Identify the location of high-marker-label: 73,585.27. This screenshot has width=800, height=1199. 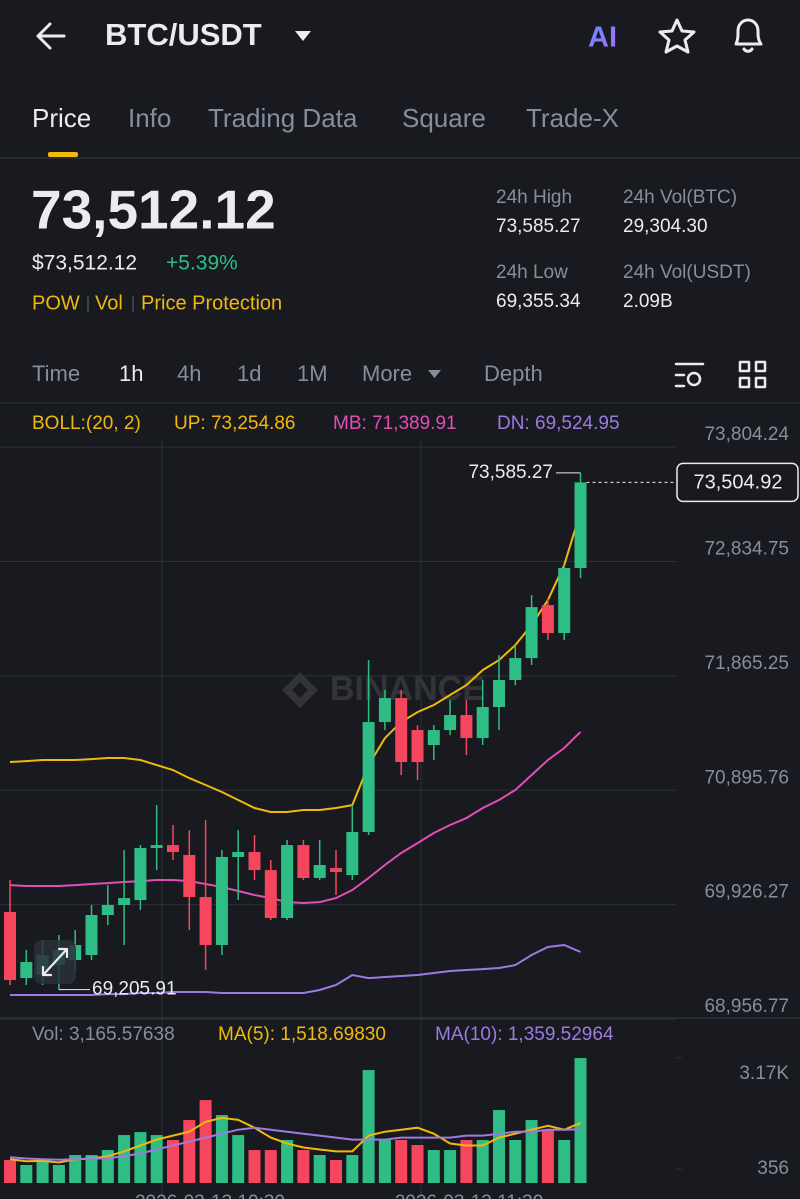
(510, 472).